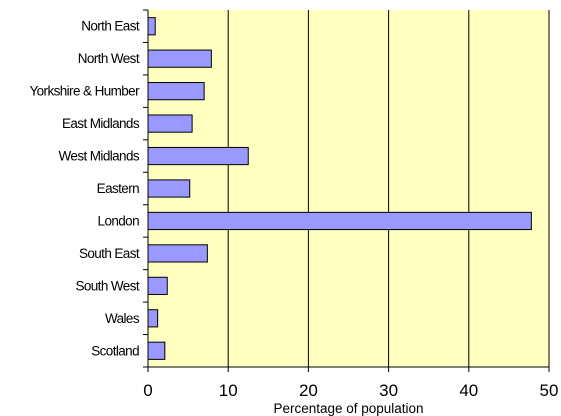 Image resolution: width=561 pixels, height=416 pixels. Describe the element at coordinates (348, 408) in the screenshot. I see `x-axis-title: Percentage of population` at that location.